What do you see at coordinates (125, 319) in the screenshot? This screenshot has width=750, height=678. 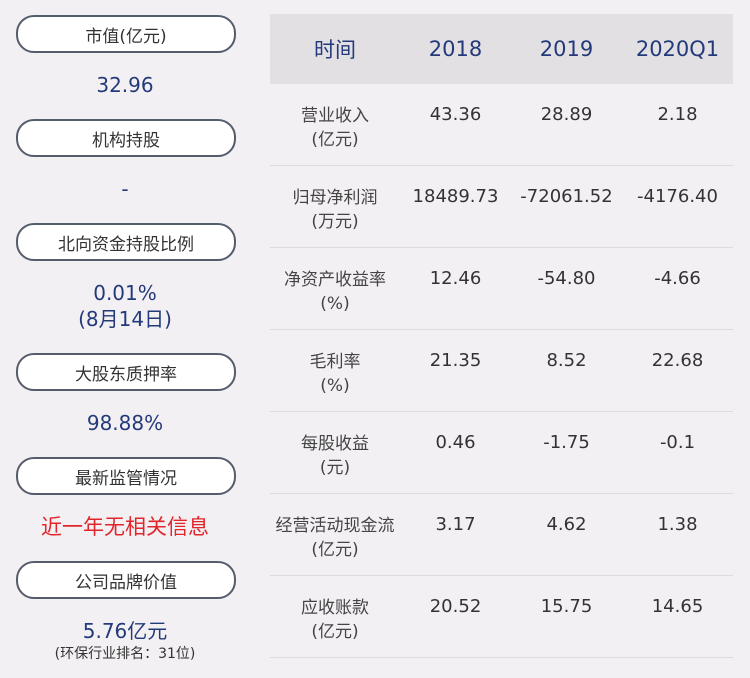 I see `northbound-date: (8月14日)` at bounding box center [125, 319].